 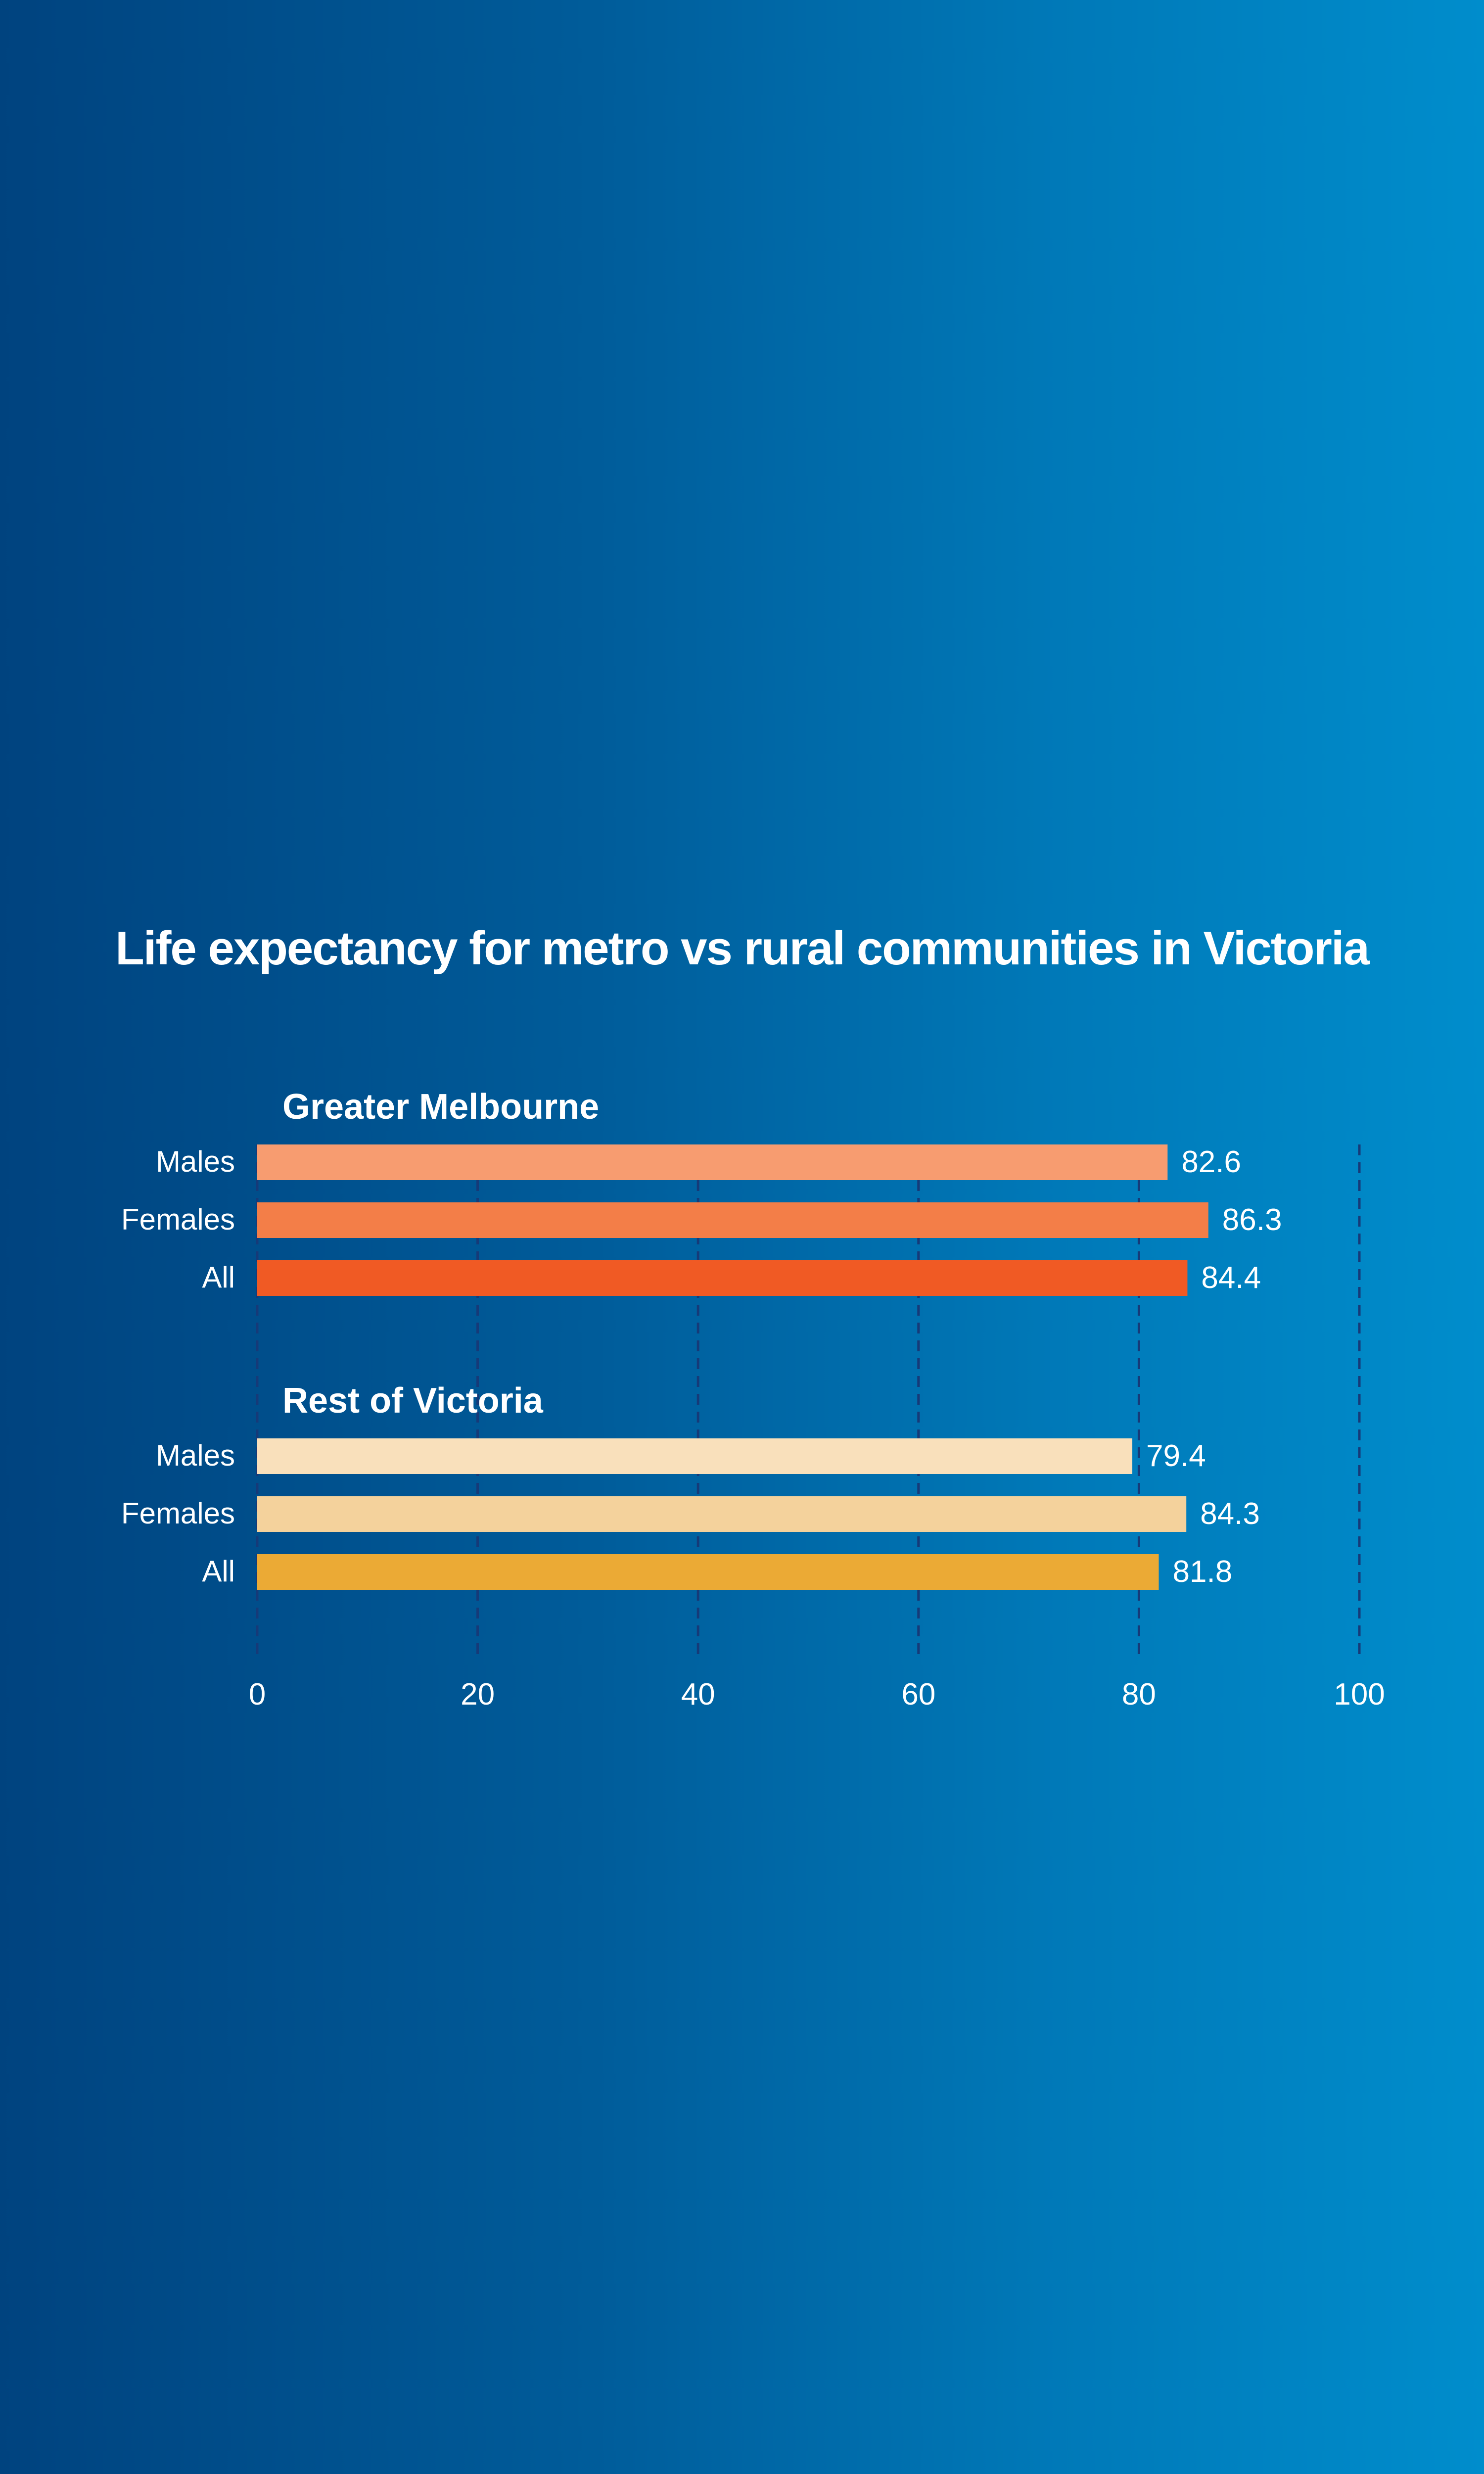 I want to click on x-tick-label: 40, so click(x=698, y=1695).